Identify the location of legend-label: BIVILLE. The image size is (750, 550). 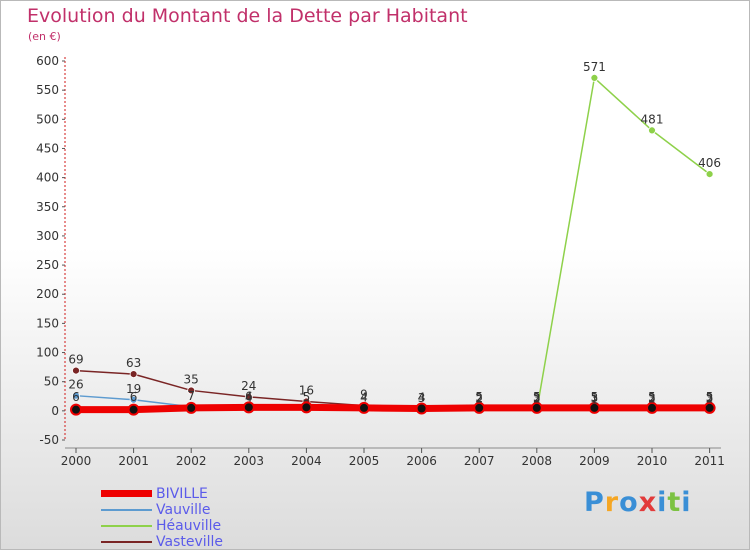
(182, 494).